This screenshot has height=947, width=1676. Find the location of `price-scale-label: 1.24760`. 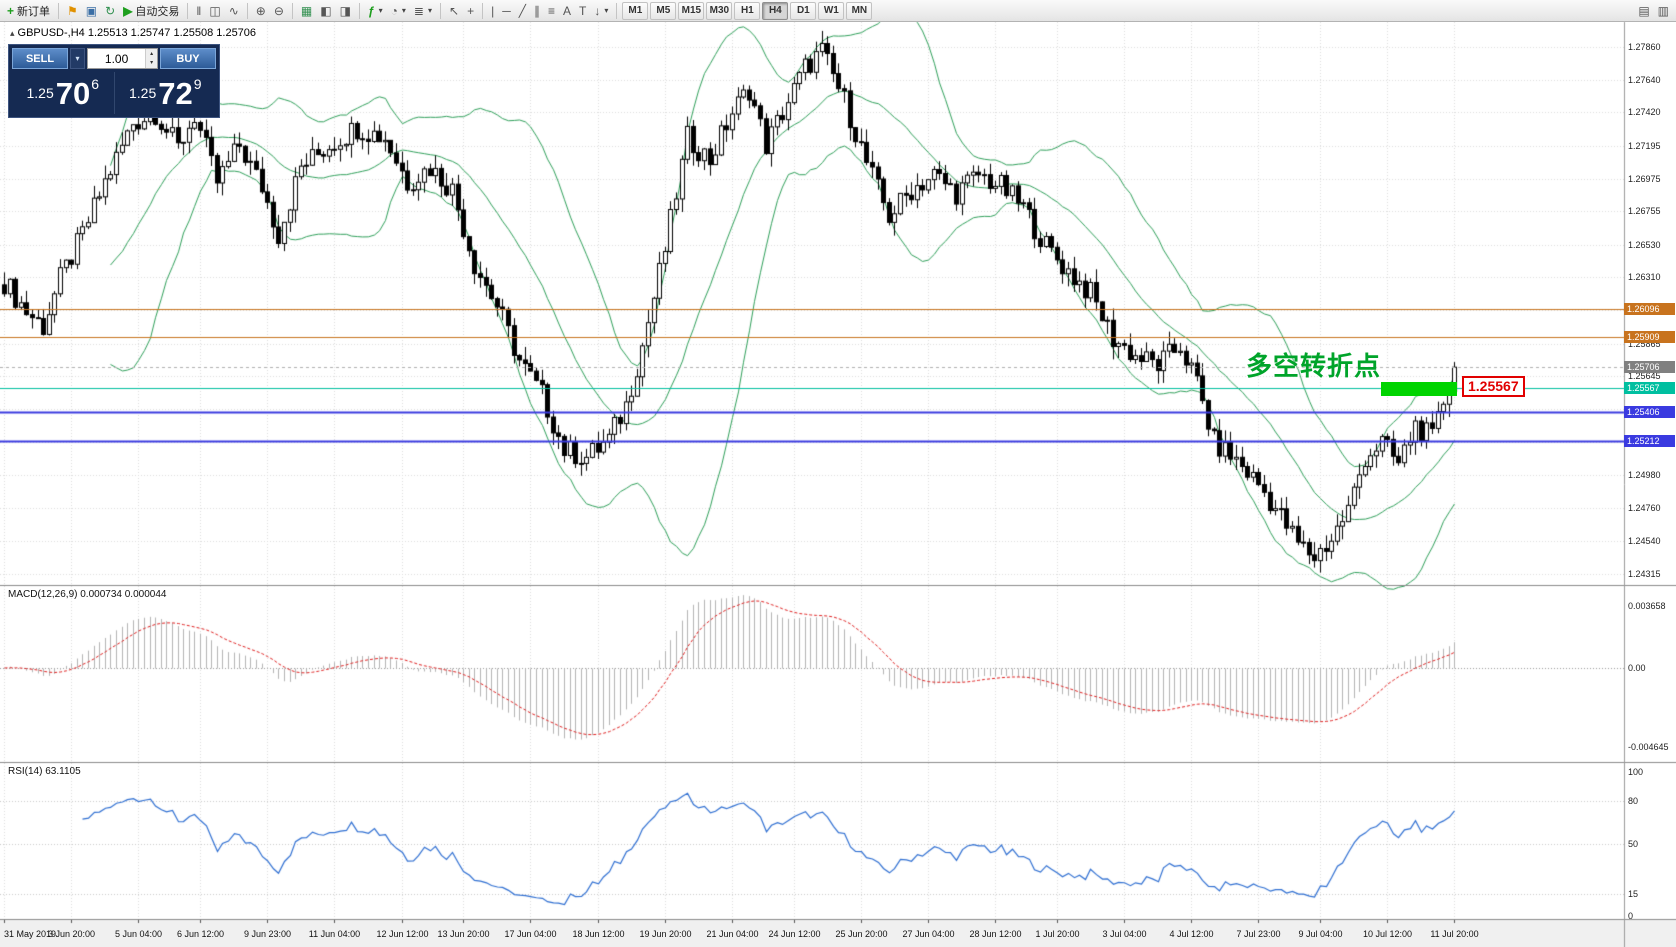

price-scale-label: 1.24760 is located at coordinates (1644, 507).